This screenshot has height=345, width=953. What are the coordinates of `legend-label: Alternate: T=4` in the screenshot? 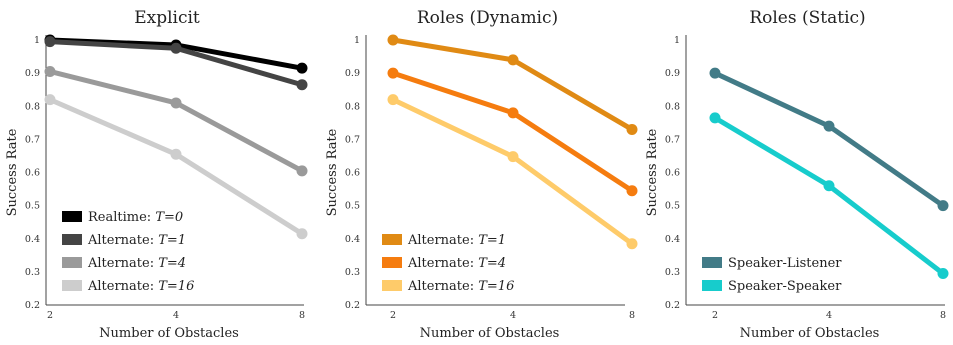 It's located at (136, 263).